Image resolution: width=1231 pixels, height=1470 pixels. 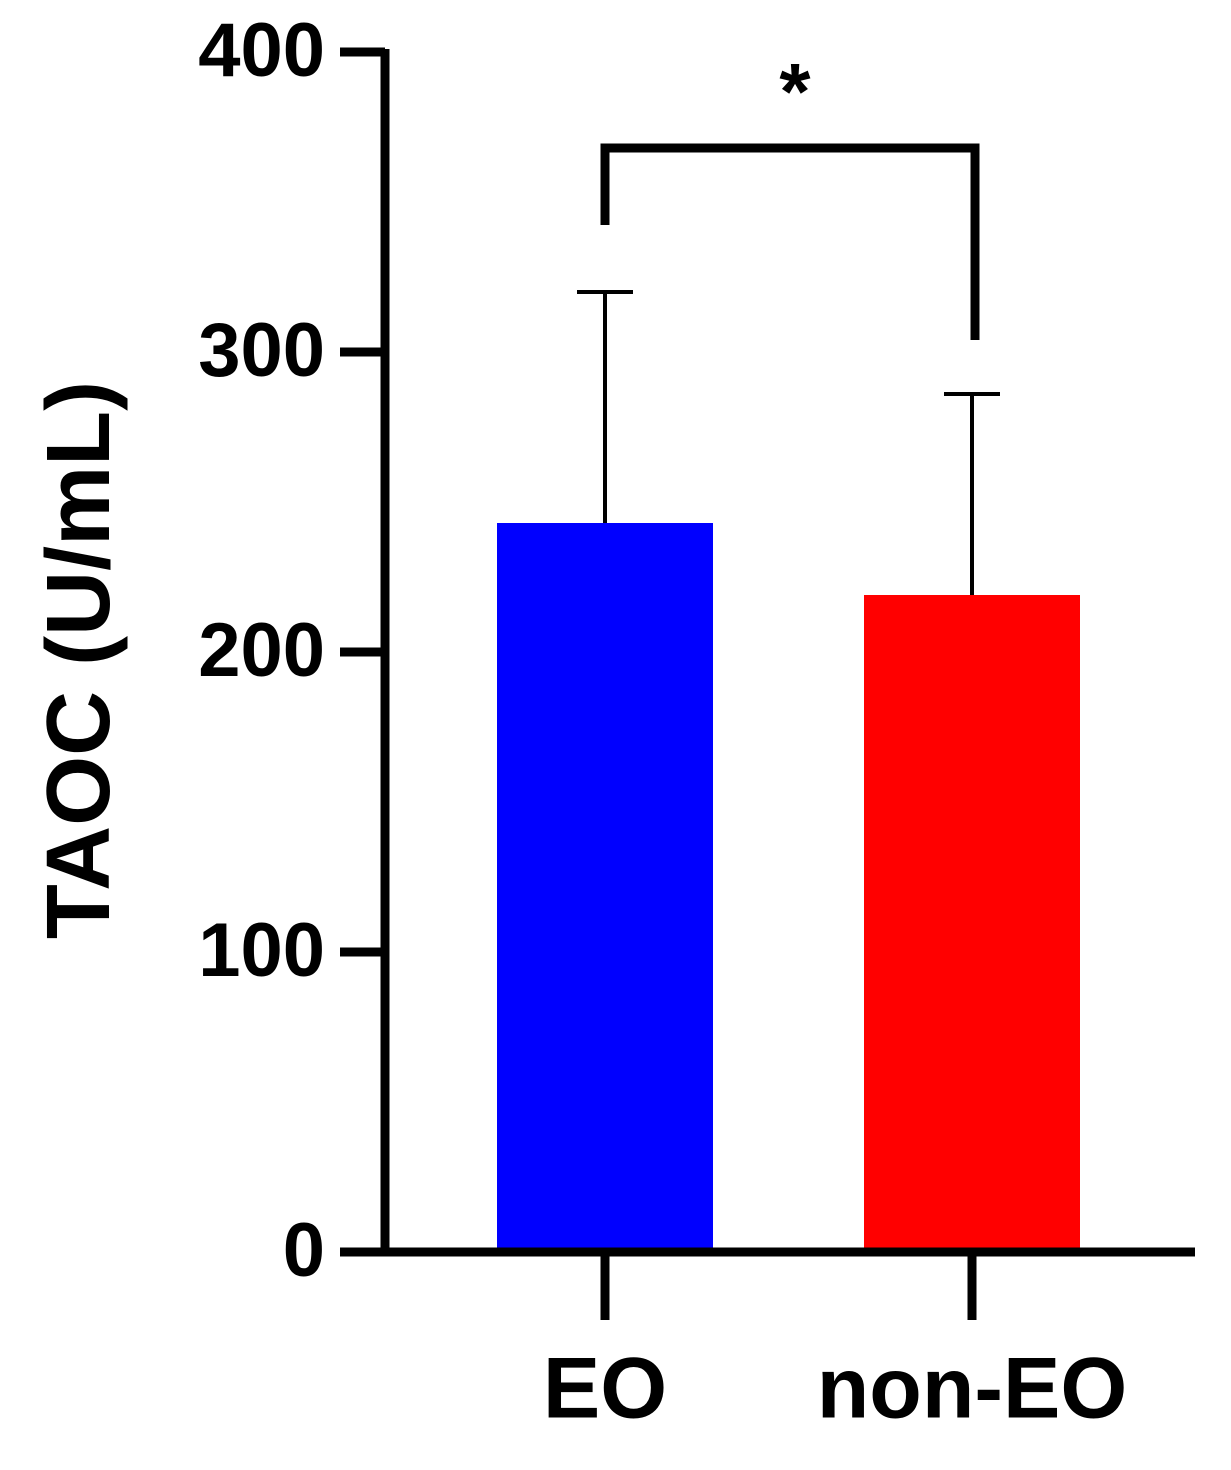 I want to click on significance-label: *, so click(x=795, y=91).